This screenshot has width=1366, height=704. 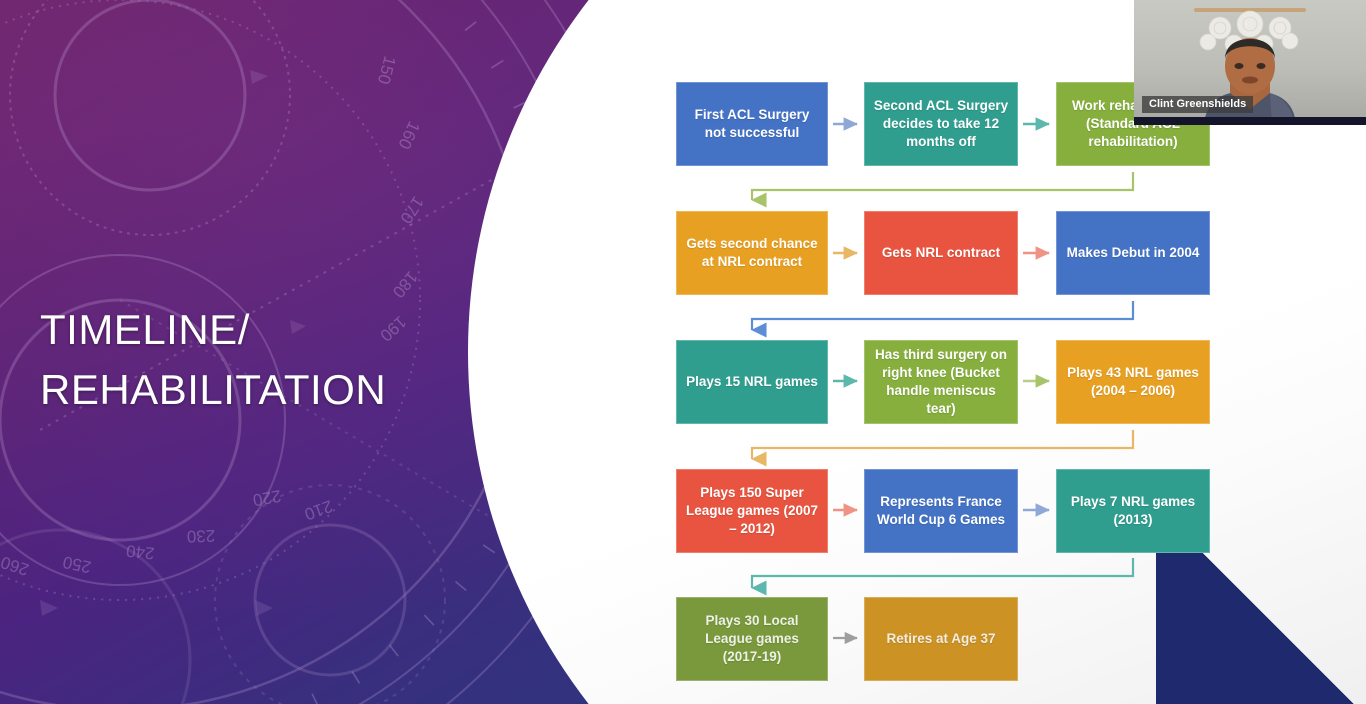 I want to click on video-participant-tile: Clint Greenshields, so click(x=1250, y=62).